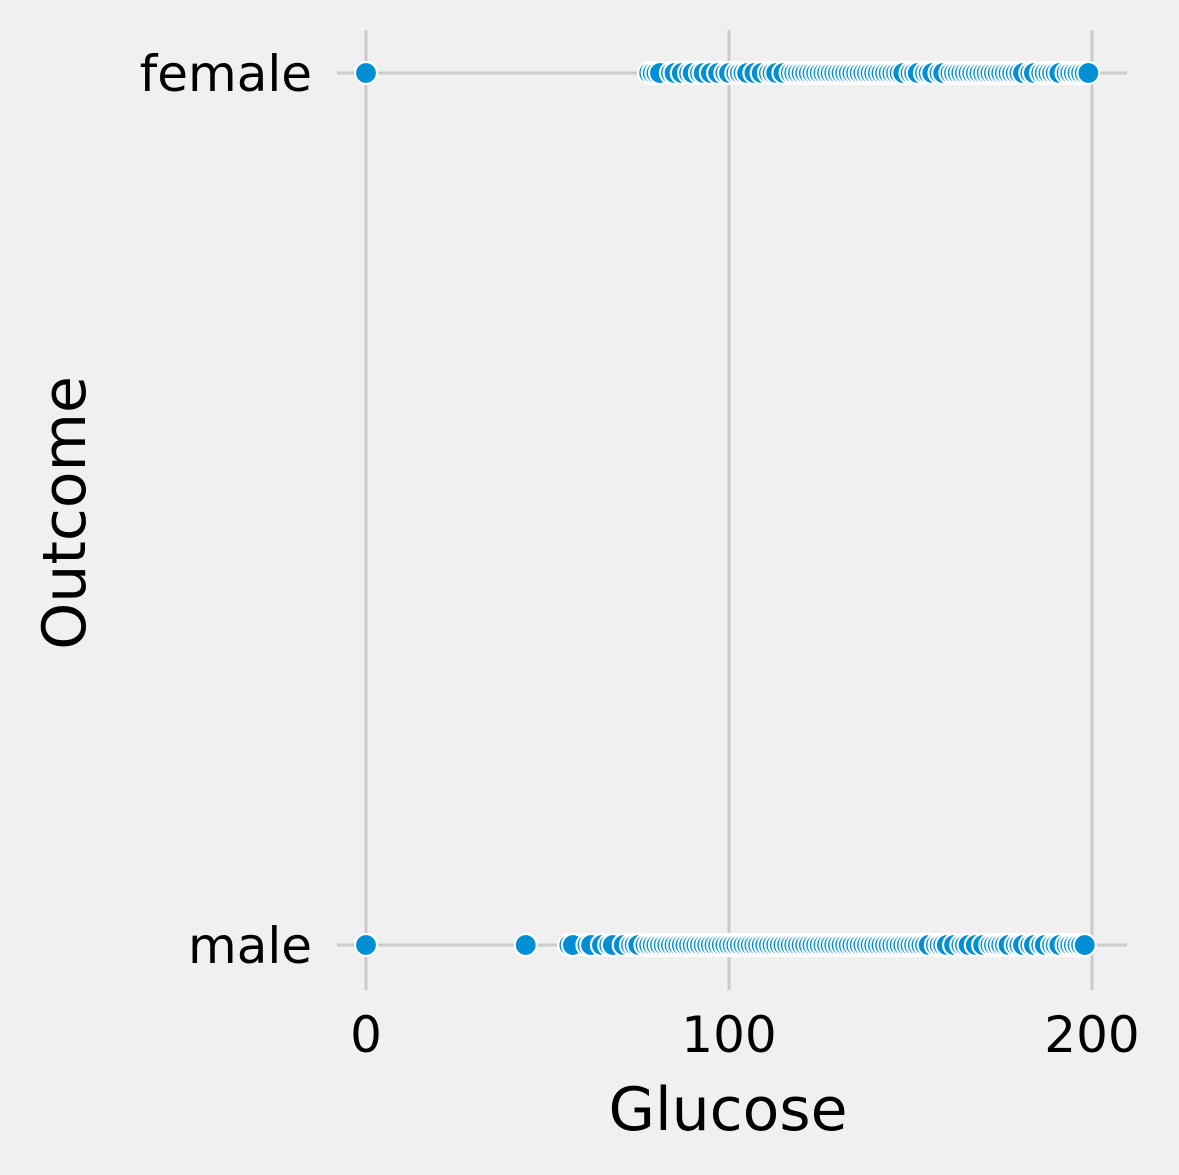 The width and height of the screenshot is (1179, 1175). I want to click on x-tick-label-100: 100, so click(728, 1035).